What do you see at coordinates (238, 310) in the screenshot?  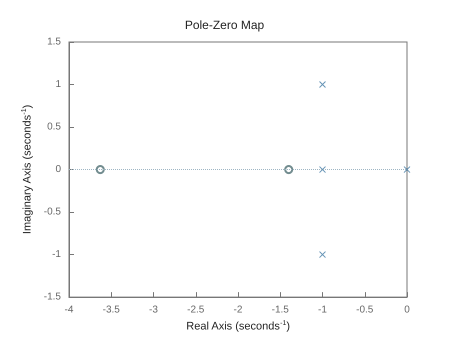 I see `x-tick-label: -2` at bounding box center [238, 310].